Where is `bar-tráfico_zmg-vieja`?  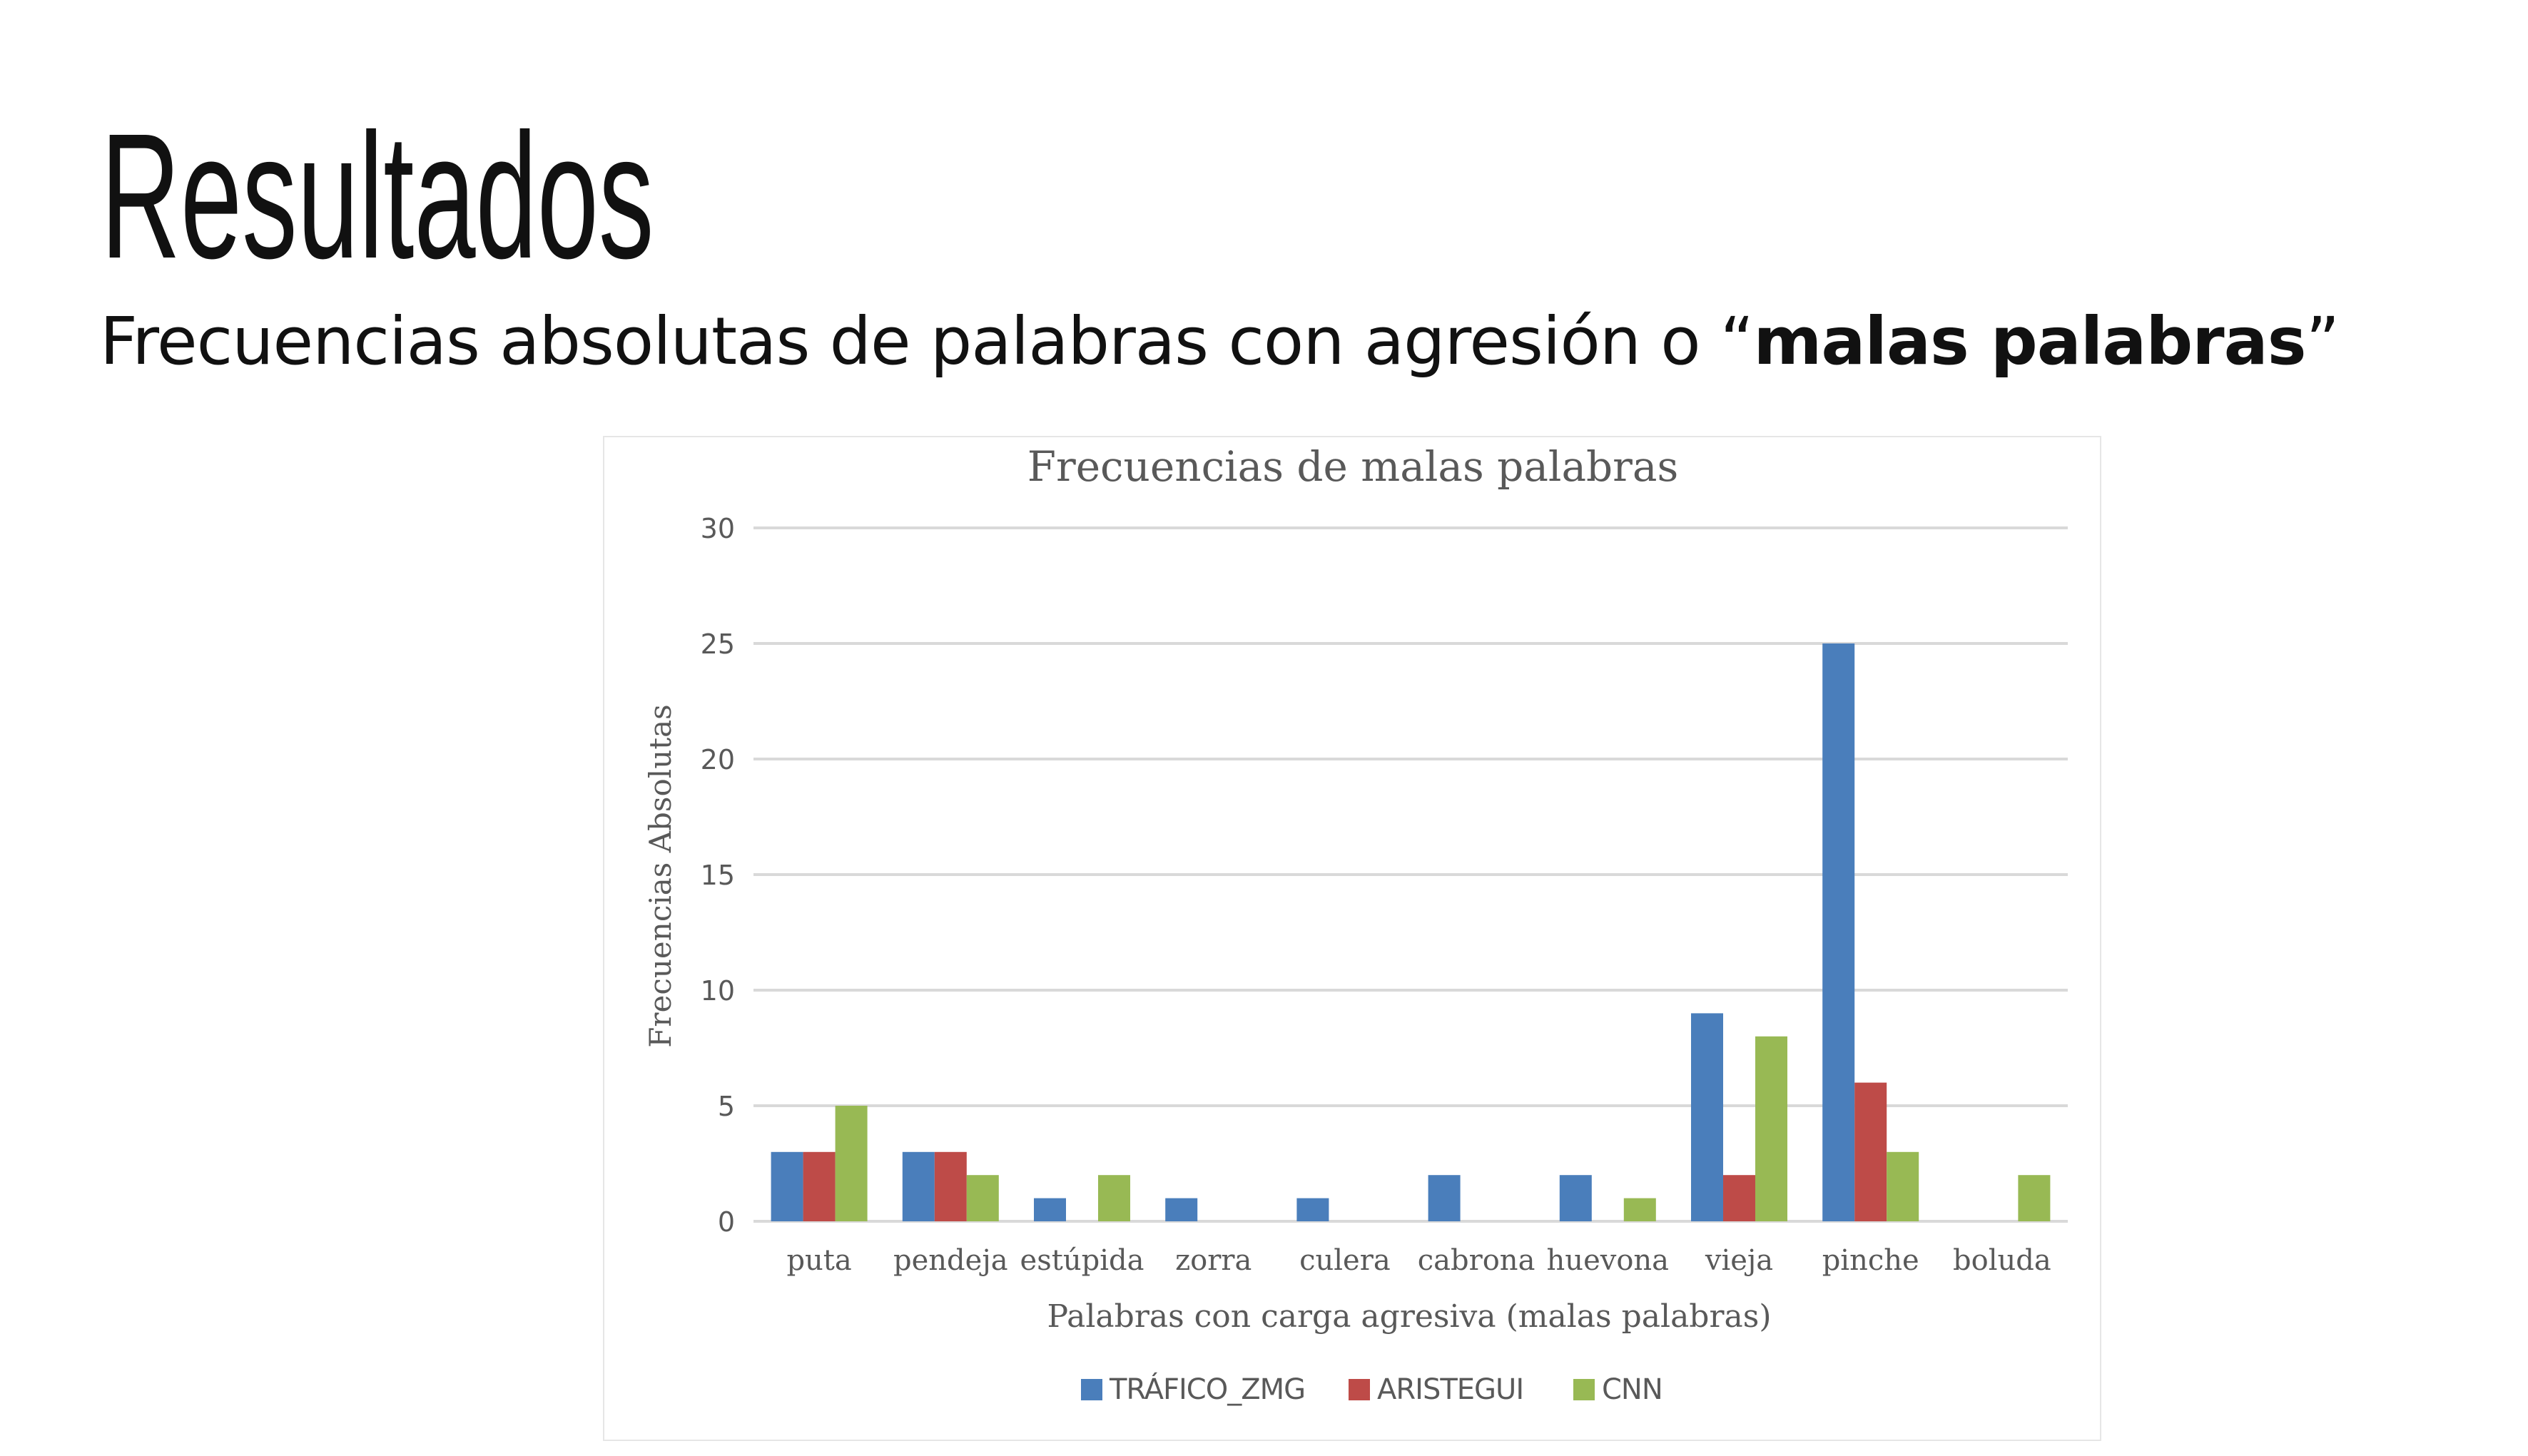
bar-tráfico_zmg-vieja is located at coordinates (1707, 1117).